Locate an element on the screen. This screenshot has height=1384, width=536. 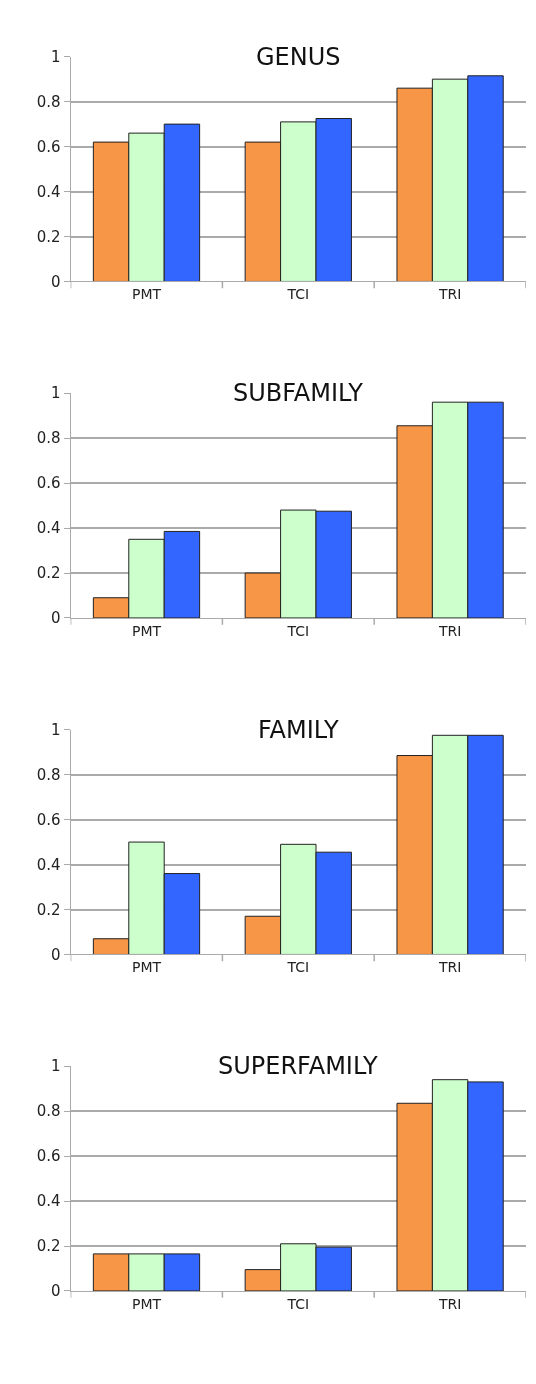
chart-title: SUPERFAMILY is located at coordinates (298, 1066).